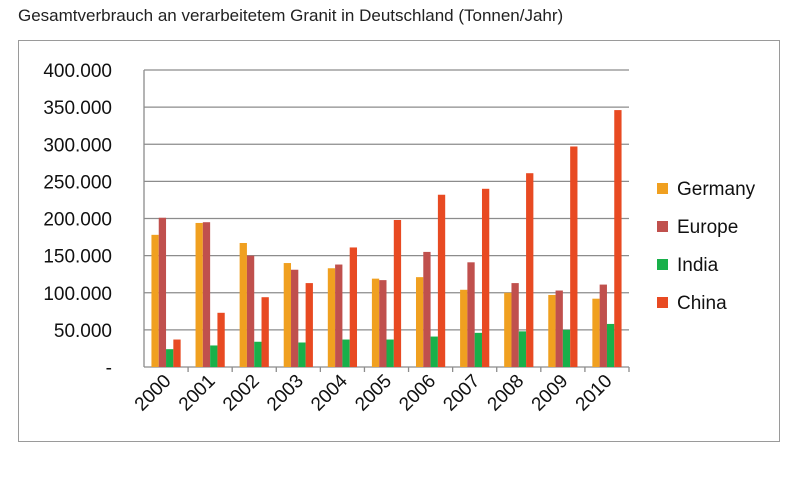 Image resolution: width=800 pixels, height=481 pixels. What do you see at coordinates (265, 332) in the screenshot?
I see `bar-china-2002` at bounding box center [265, 332].